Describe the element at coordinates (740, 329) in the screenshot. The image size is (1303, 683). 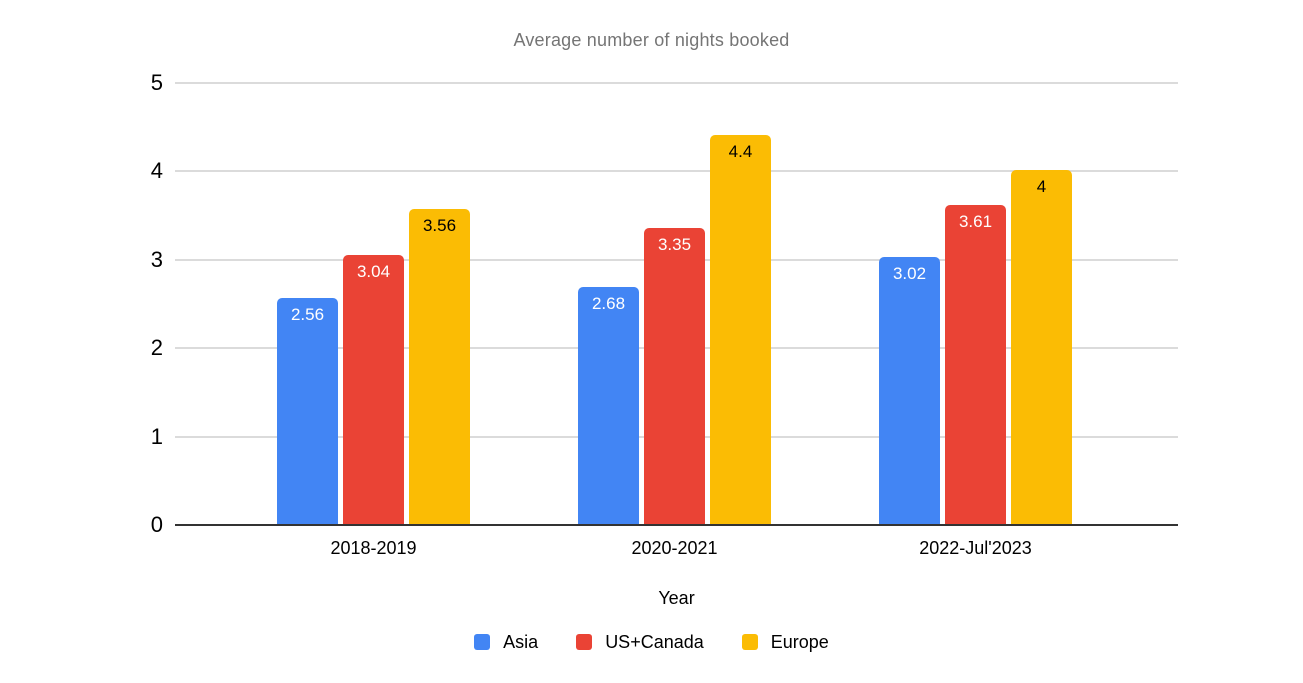
I see `bar-europe-2020-2021: 4.4` at that location.